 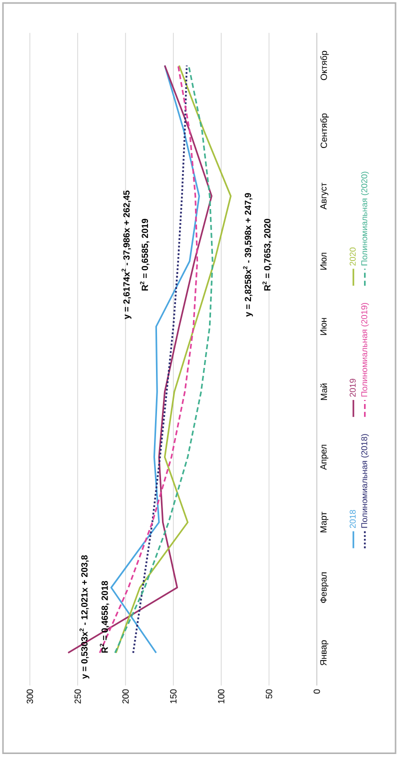 I want to click on annotation: y = 2,6174x$^{2}$ - 37,986x + 262,45, so click(x=127, y=255).